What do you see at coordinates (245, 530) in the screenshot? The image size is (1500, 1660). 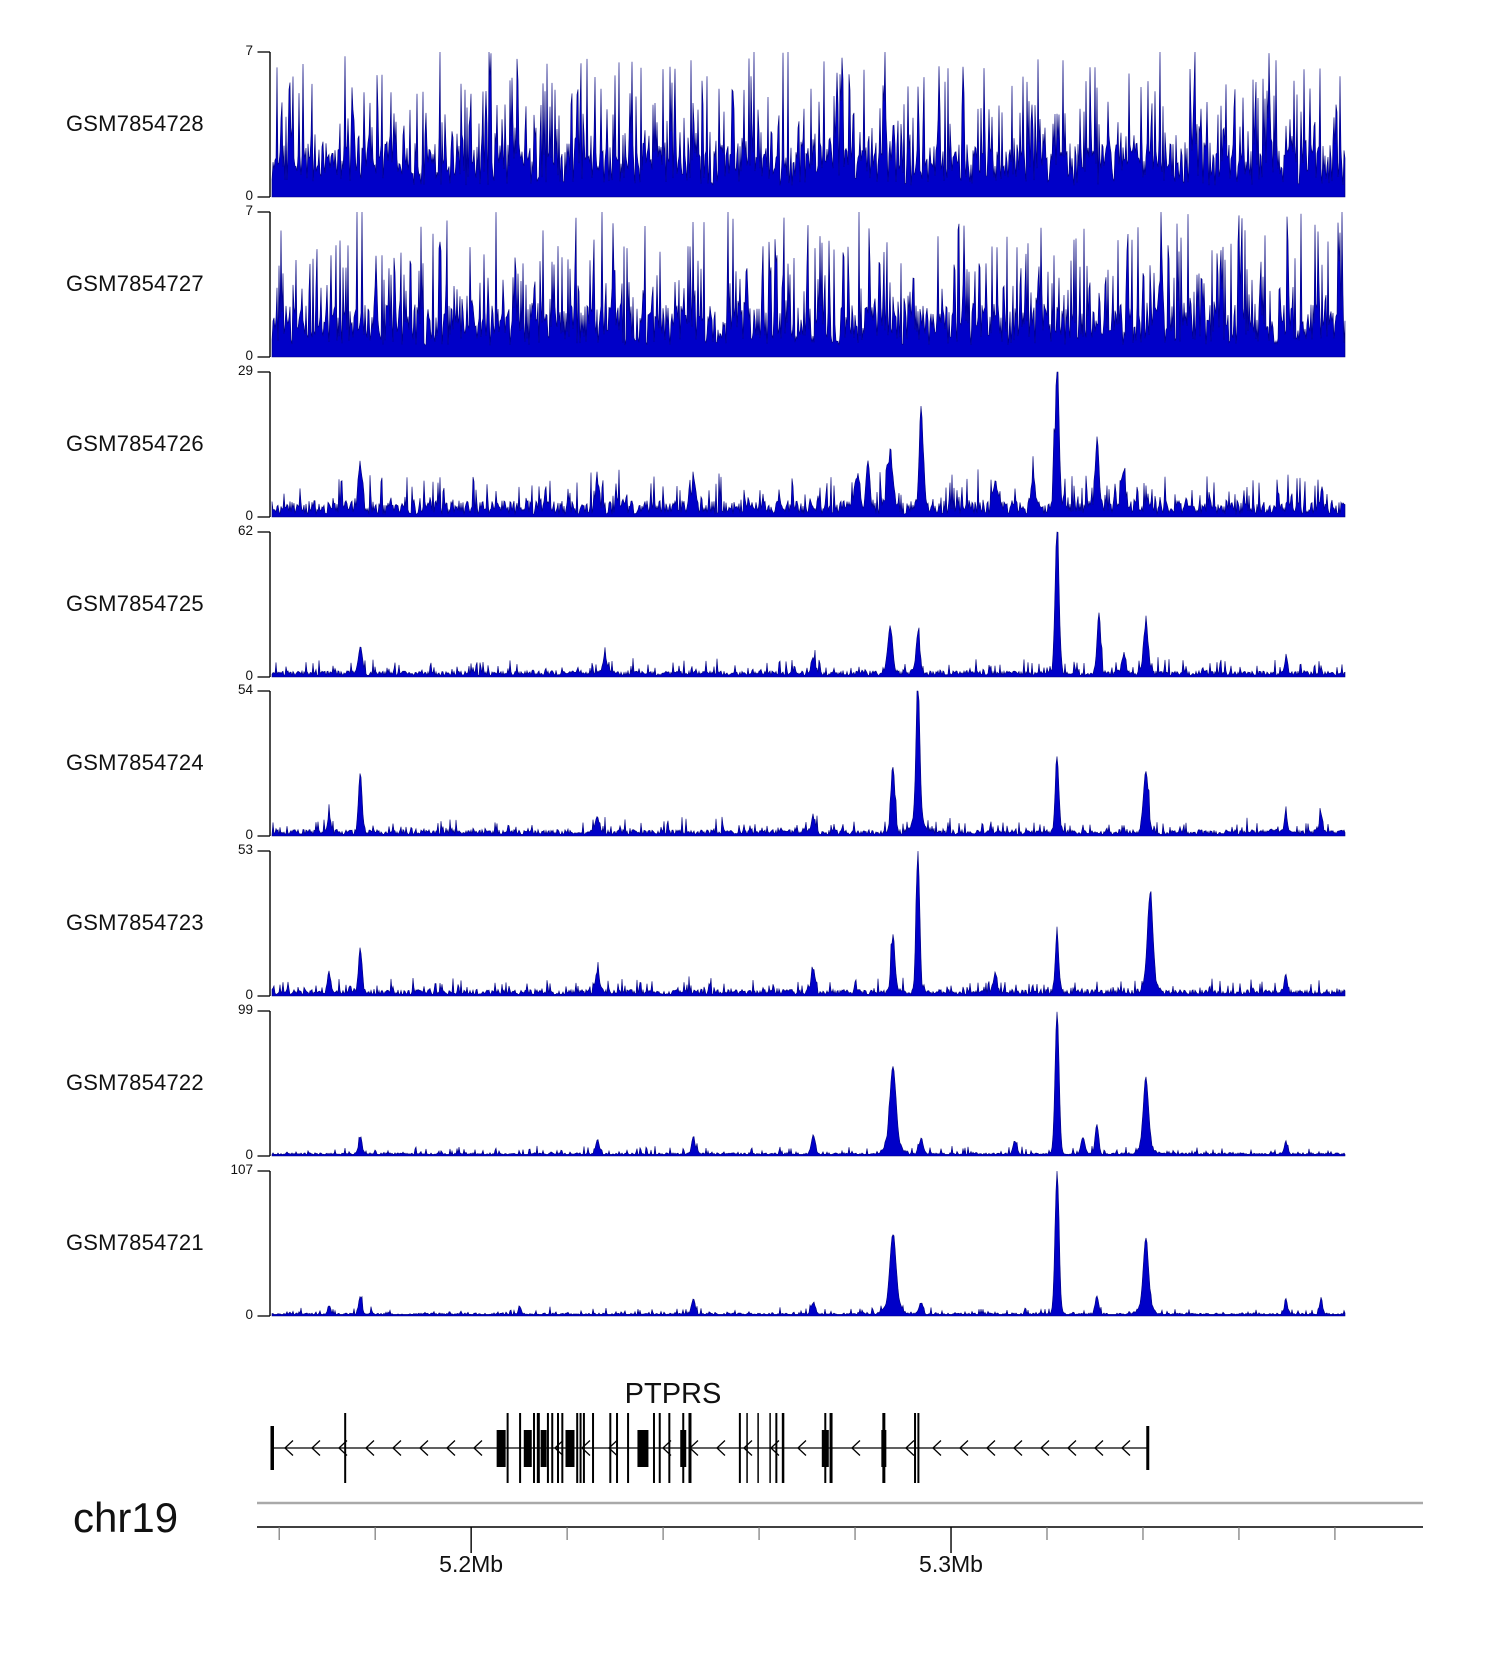 I see `y-axis-max-label: 62` at bounding box center [245, 530].